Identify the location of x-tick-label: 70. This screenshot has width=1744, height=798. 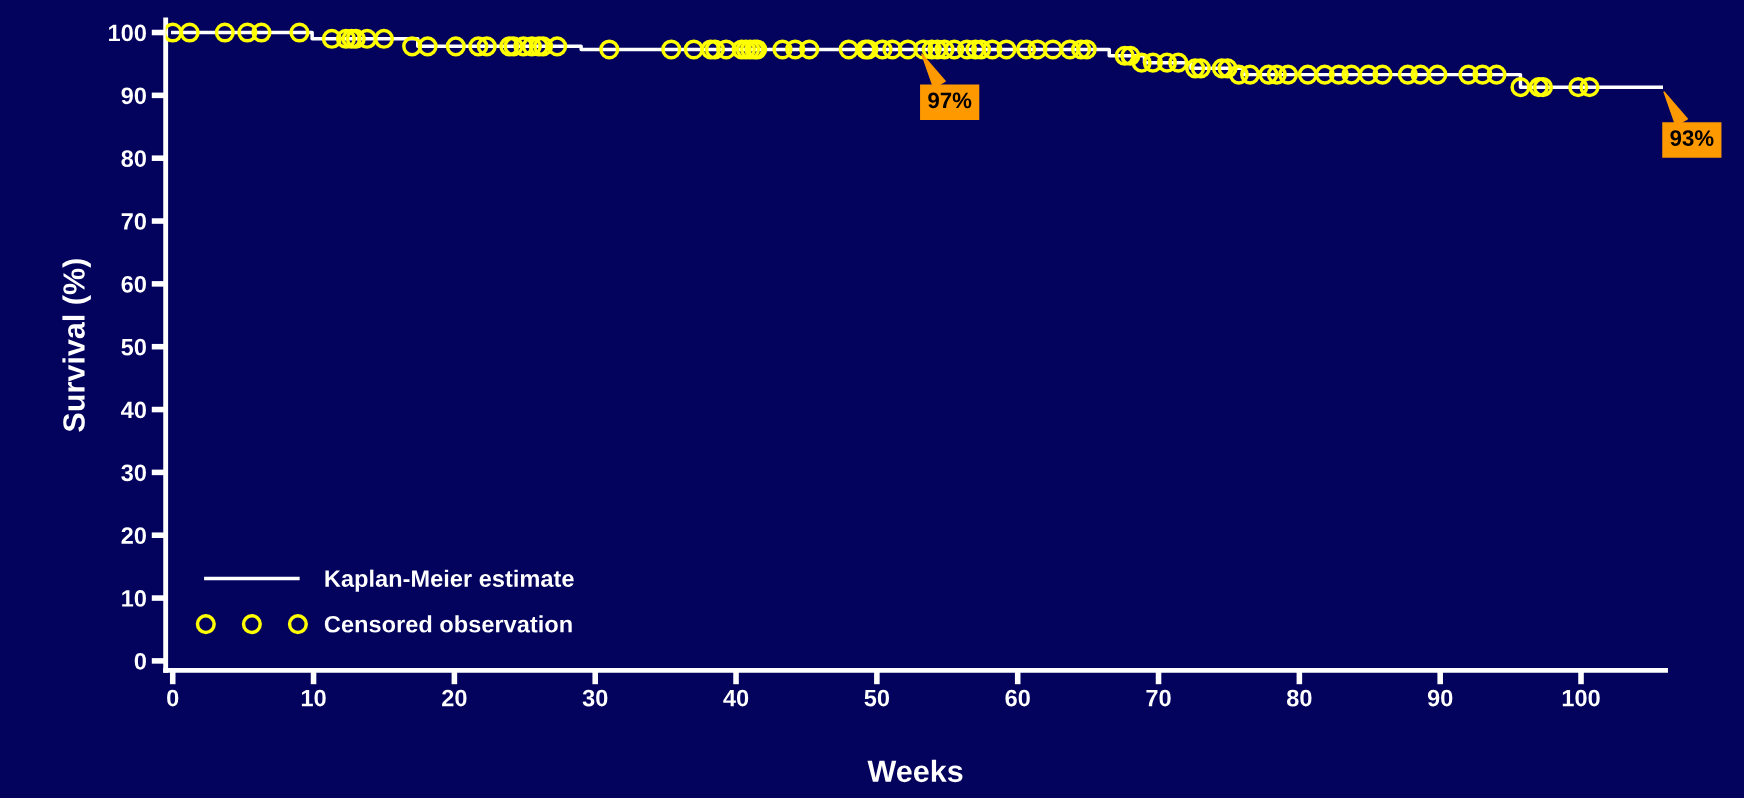
(1158, 698).